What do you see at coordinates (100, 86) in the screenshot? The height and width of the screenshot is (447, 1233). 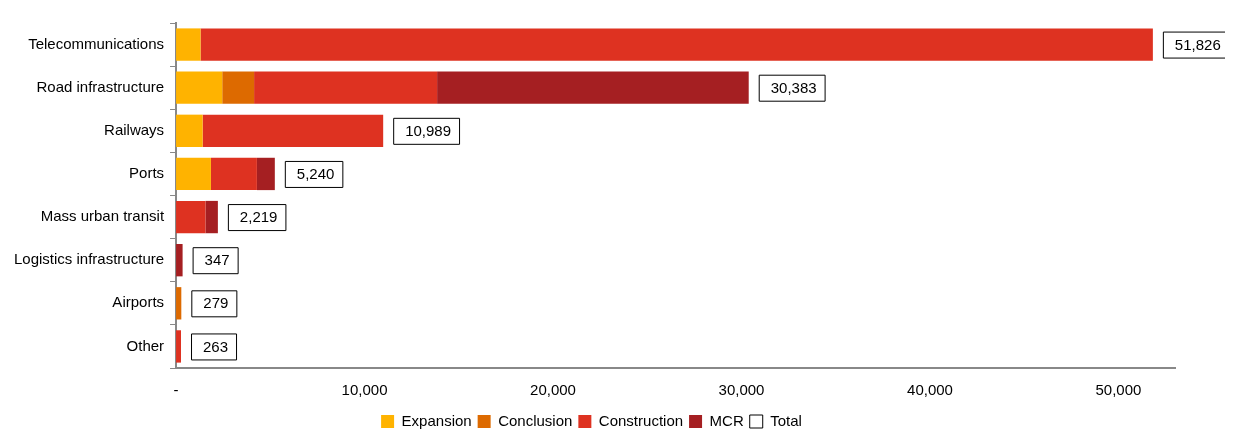 I see `y-tick-label: Road infrastructure` at bounding box center [100, 86].